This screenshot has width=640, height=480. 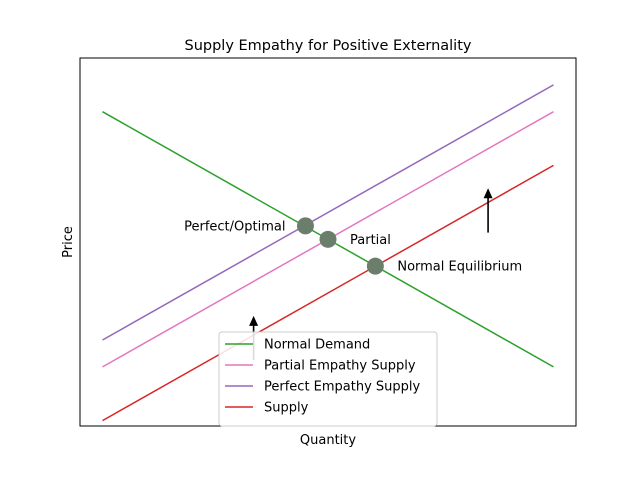 What do you see at coordinates (375, 266) in the screenshot?
I see `equilibrium-point-normal-equilibrium` at bounding box center [375, 266].